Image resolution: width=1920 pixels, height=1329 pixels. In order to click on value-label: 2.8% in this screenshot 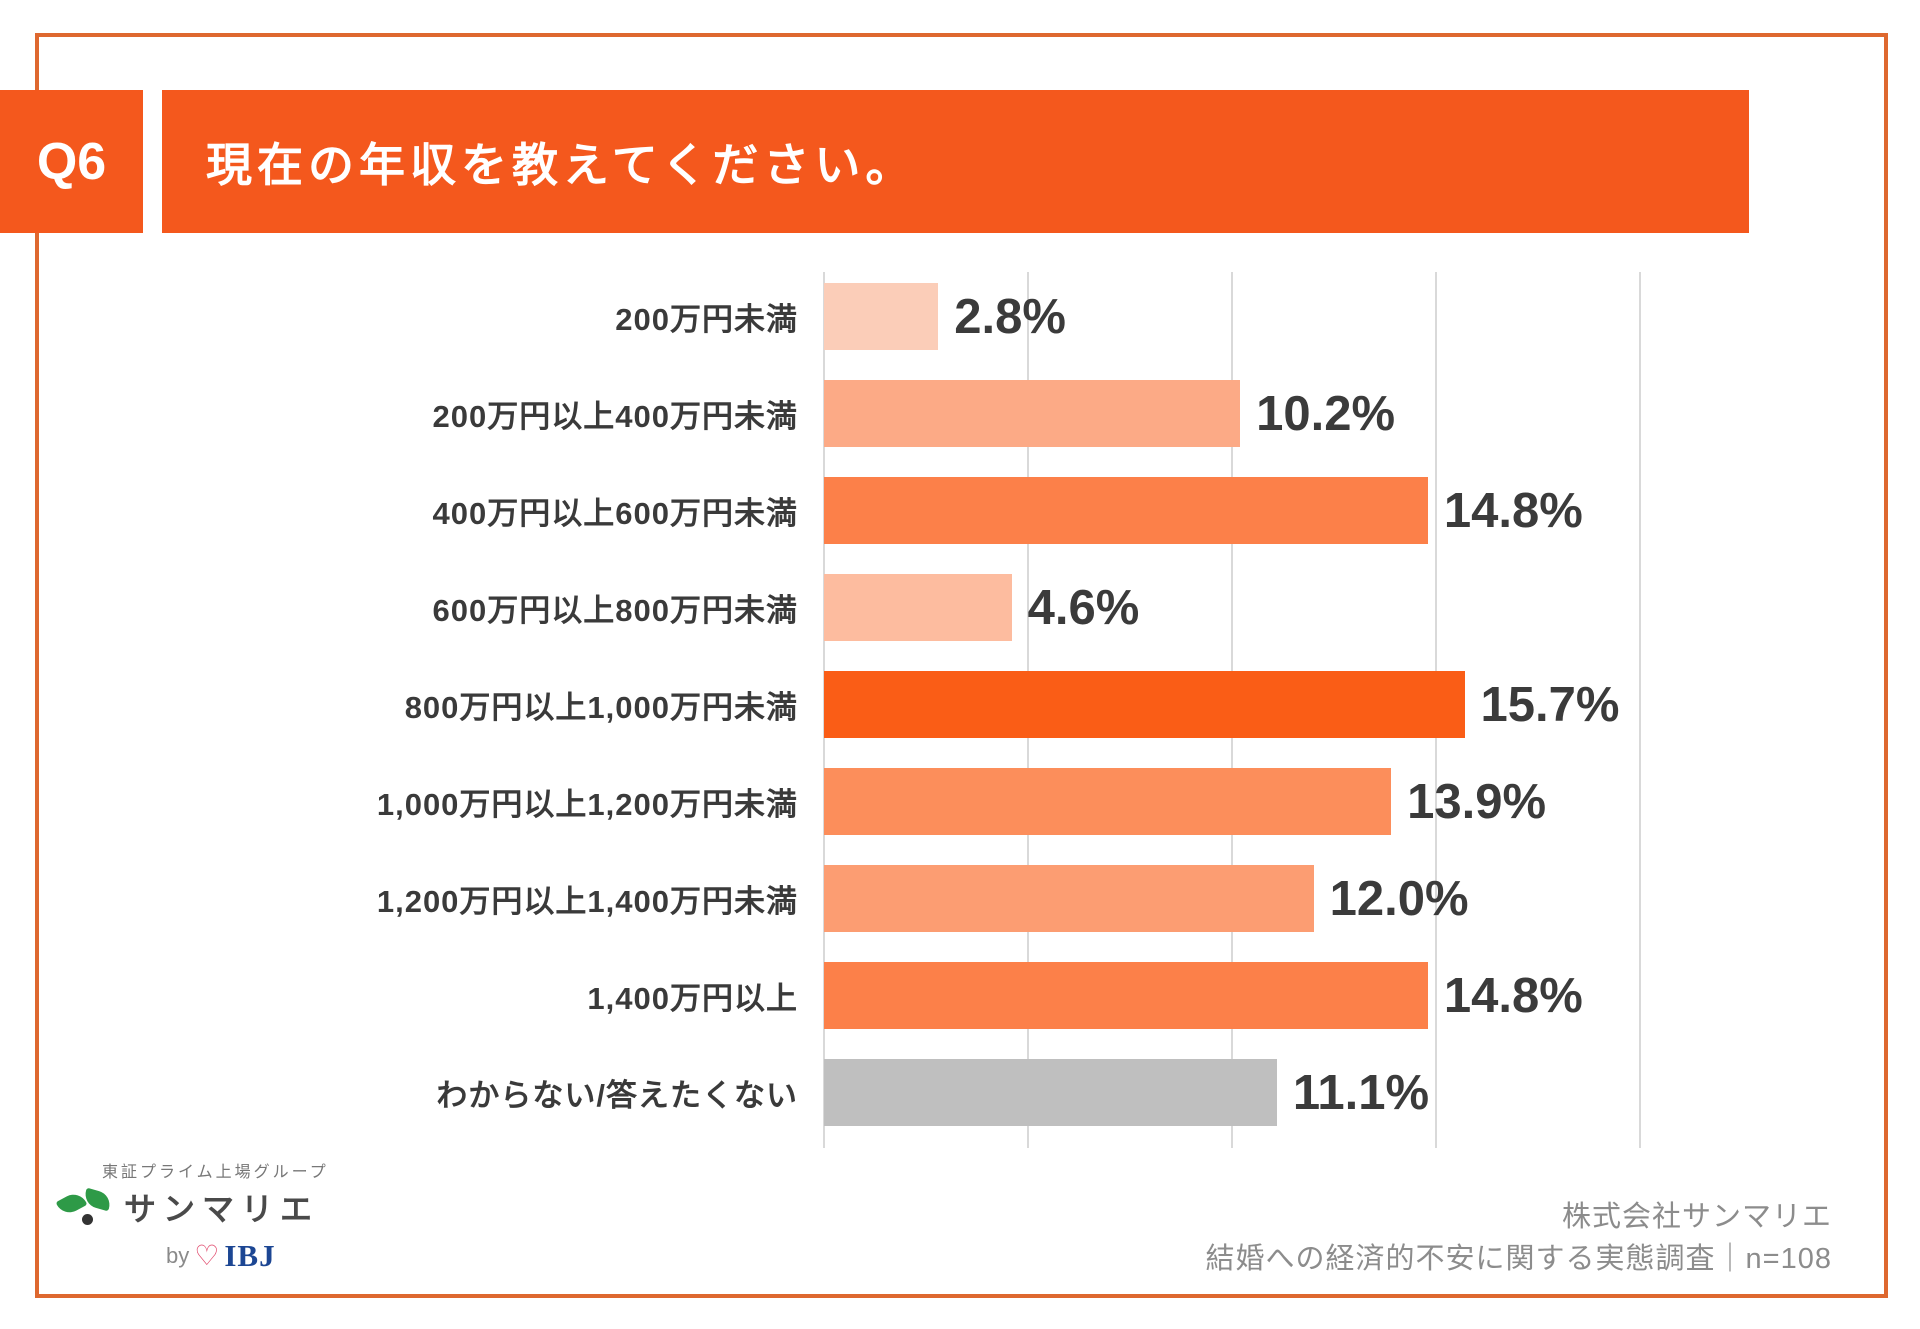, I will do `click(1010, 316)`.